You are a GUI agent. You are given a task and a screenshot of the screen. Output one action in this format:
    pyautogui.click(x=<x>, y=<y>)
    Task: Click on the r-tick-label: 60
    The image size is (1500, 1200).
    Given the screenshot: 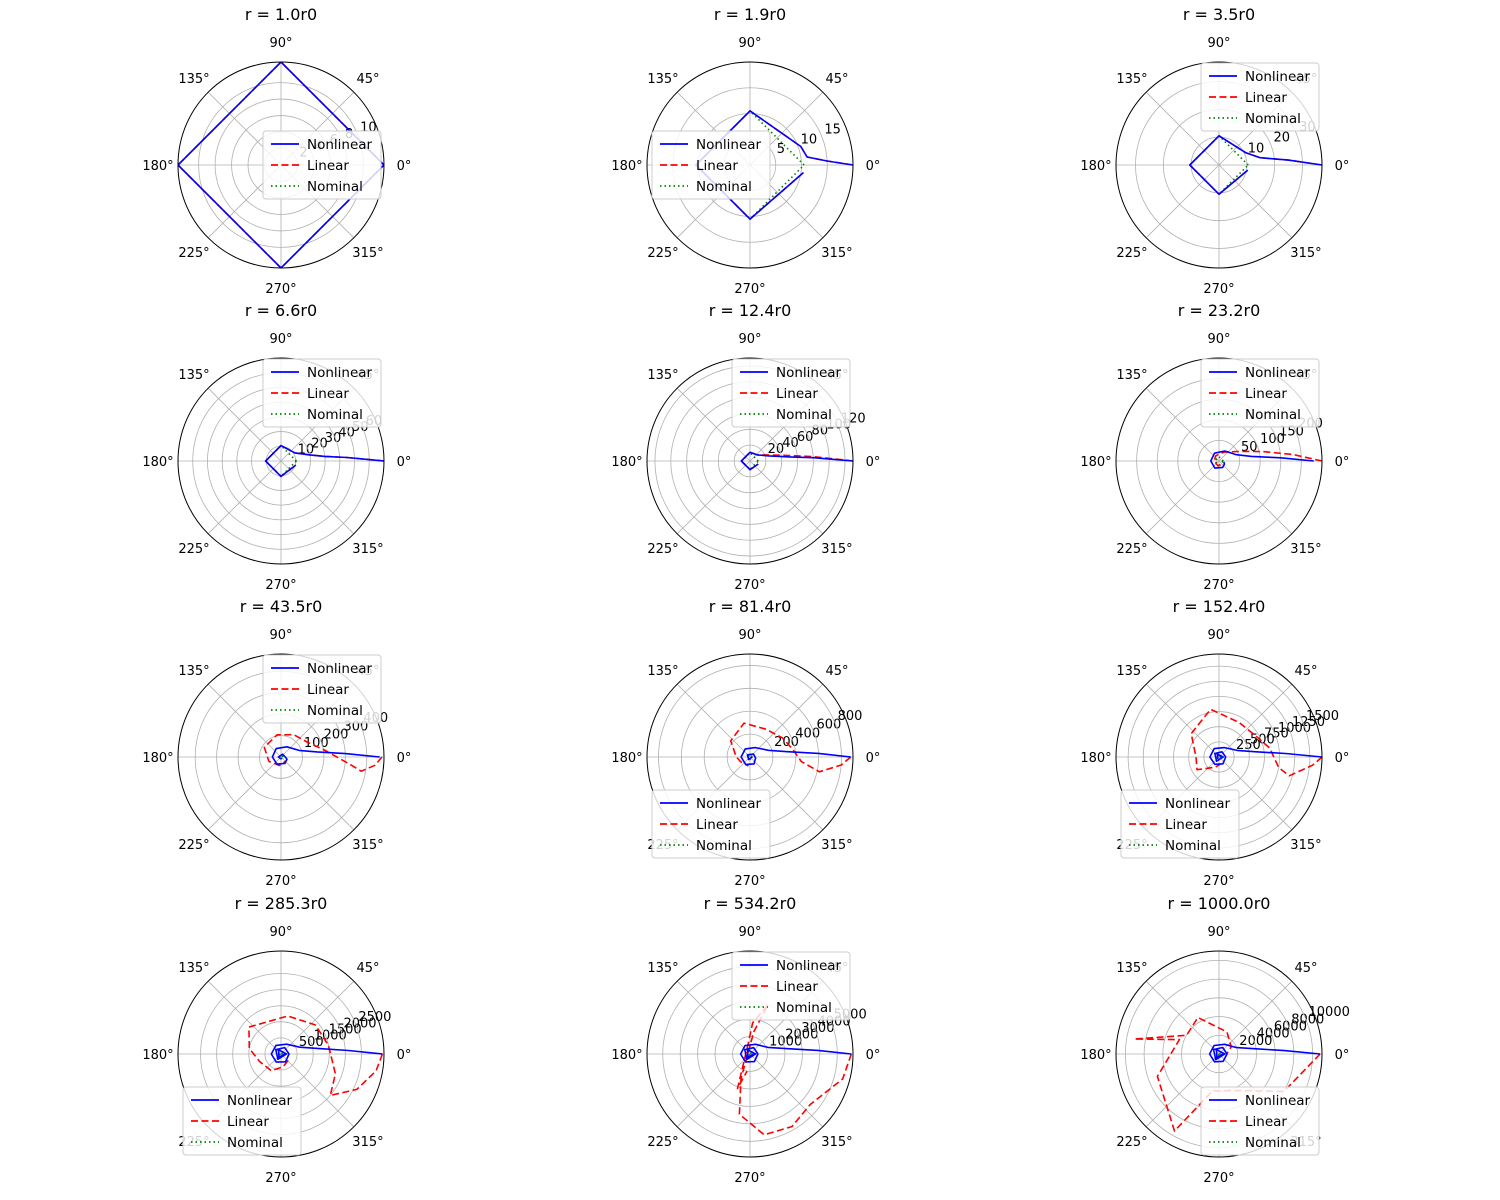 What is the action you would take?
    pyautogui.click(x=805, y=437)
    